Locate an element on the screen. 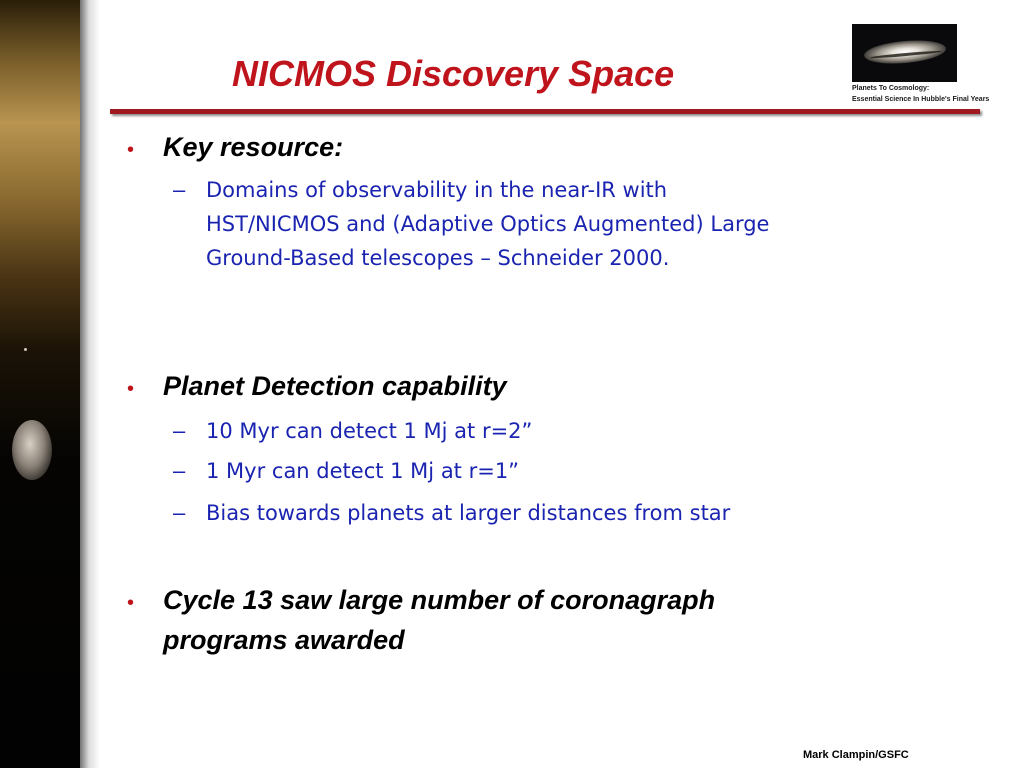 The width and height of the screenshot is (1024, 768). section-2-heading: Planet Detection capability is located at coordinates (335, 386).